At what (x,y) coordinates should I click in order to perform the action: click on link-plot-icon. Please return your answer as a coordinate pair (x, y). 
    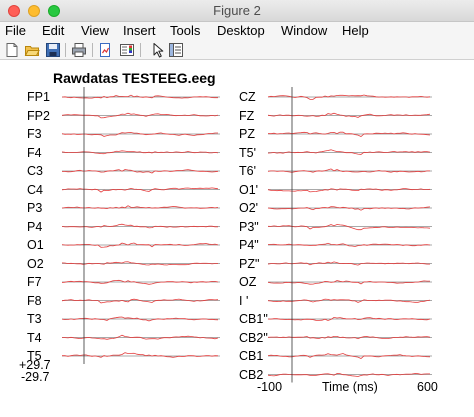
    Looking at the image, I should click on (106, 50).